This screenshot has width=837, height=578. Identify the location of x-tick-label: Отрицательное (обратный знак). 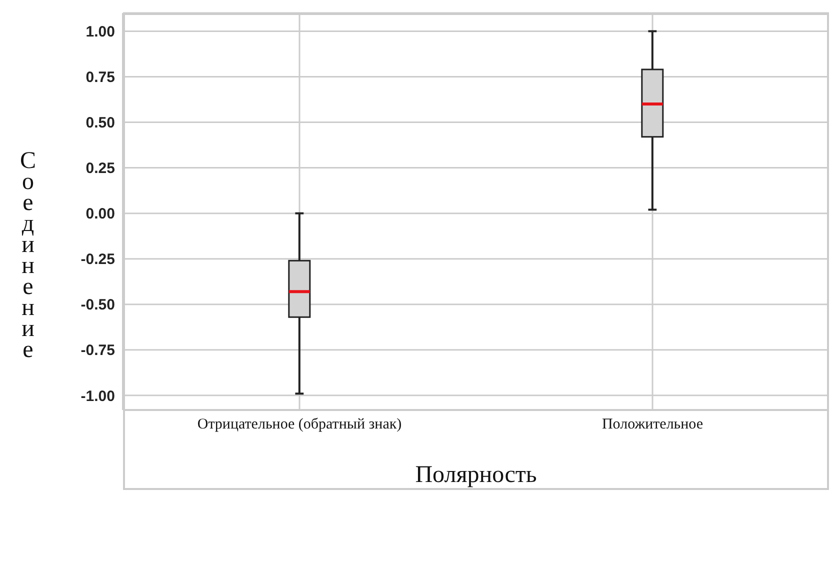
(299, 424).